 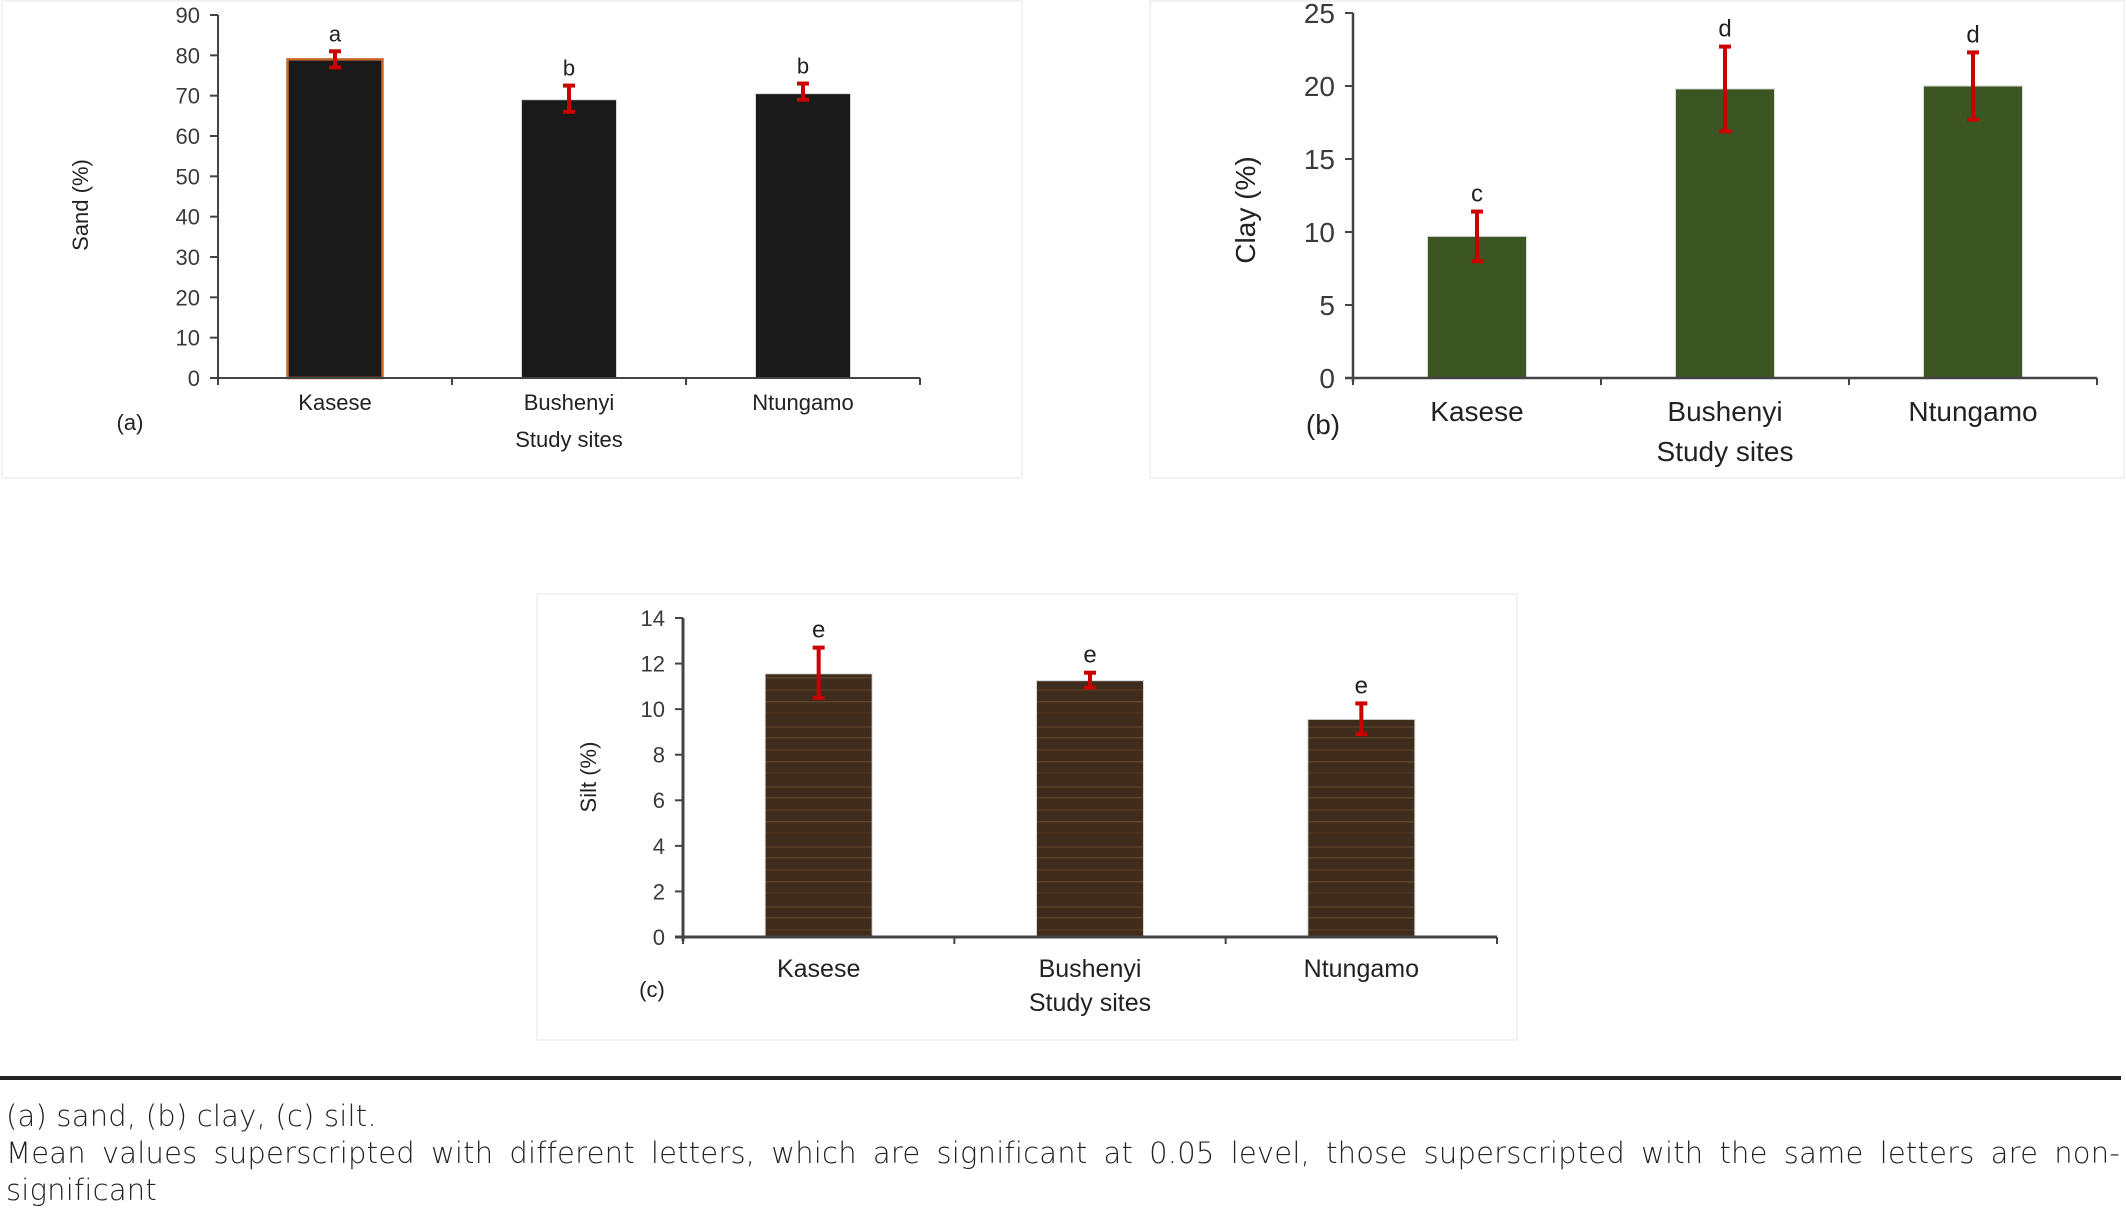 I want to click on y-tick-label: 50, so click(x=188, y=176).